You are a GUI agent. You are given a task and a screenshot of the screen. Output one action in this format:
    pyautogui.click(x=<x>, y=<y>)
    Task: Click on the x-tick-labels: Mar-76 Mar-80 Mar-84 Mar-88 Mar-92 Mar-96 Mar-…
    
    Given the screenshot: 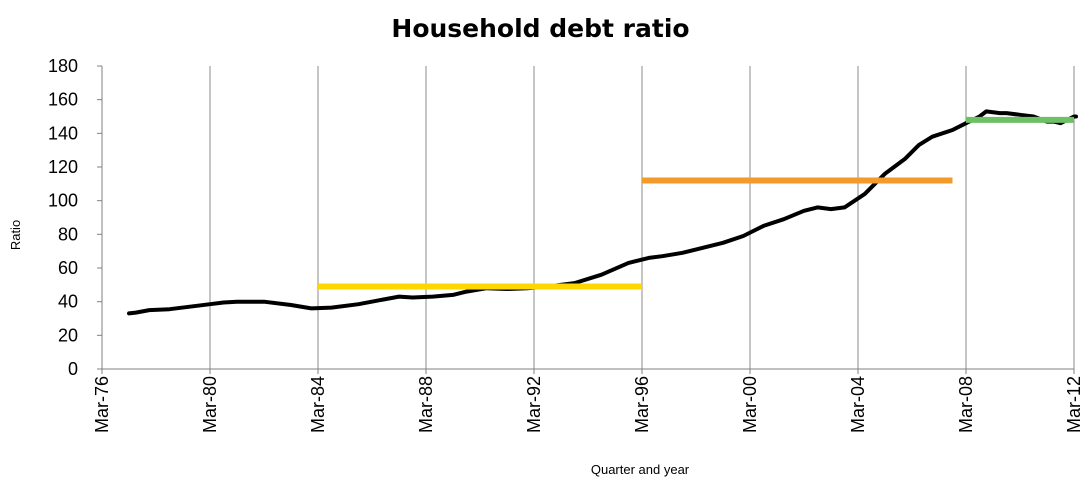 What is the action you would take?
    pyautogui.click(x=586, y=404)
    